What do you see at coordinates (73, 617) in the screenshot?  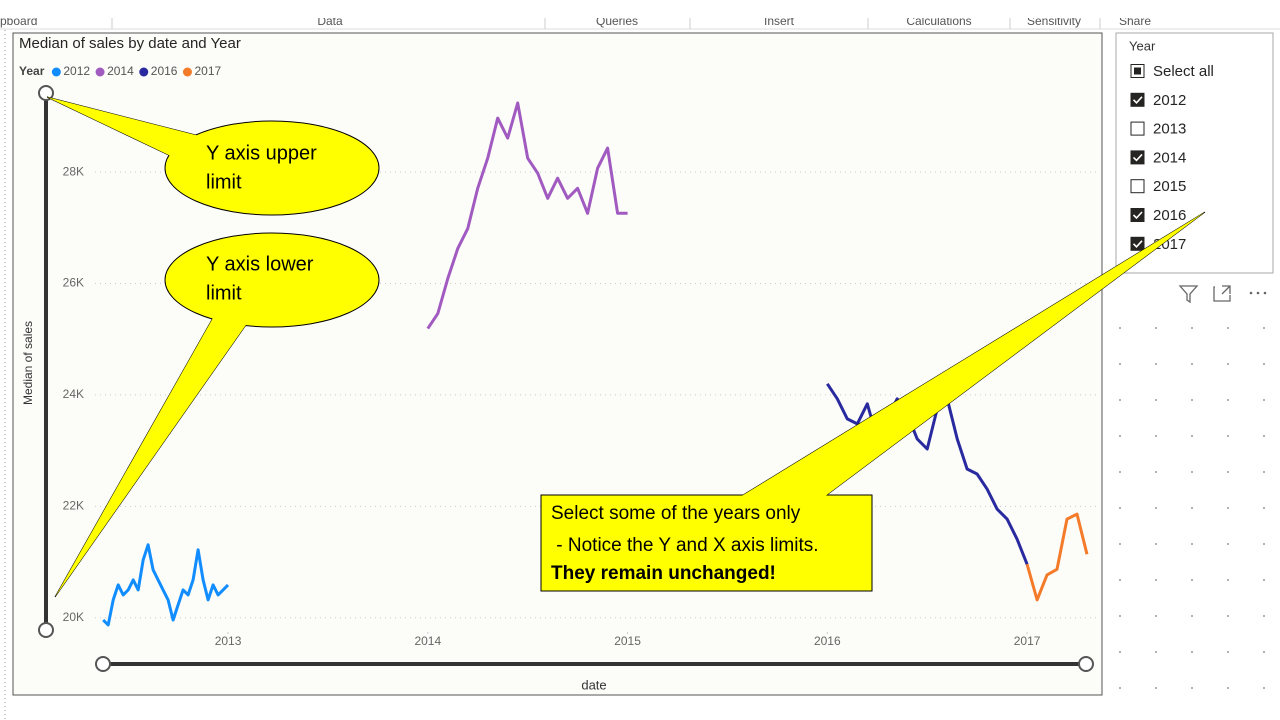 I see `y-tick-label: 20K` at bounding box center [73, 617].